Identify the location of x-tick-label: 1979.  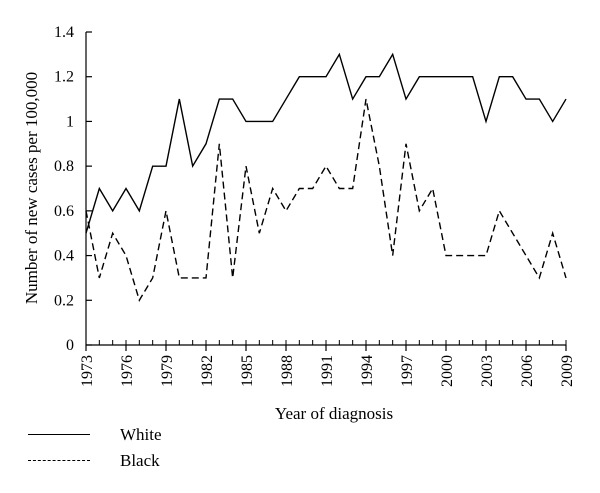
(167, 371).